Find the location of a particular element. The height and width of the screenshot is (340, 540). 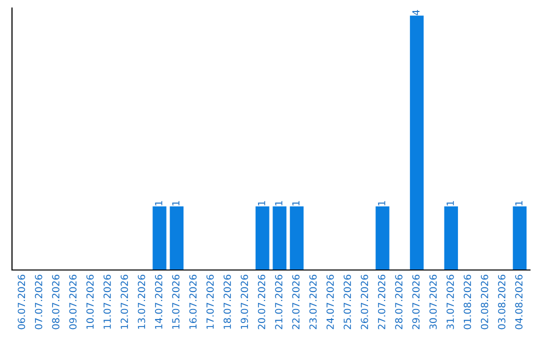

x-tick-label: 10.07.2026 is located at coordinates (90, 301).